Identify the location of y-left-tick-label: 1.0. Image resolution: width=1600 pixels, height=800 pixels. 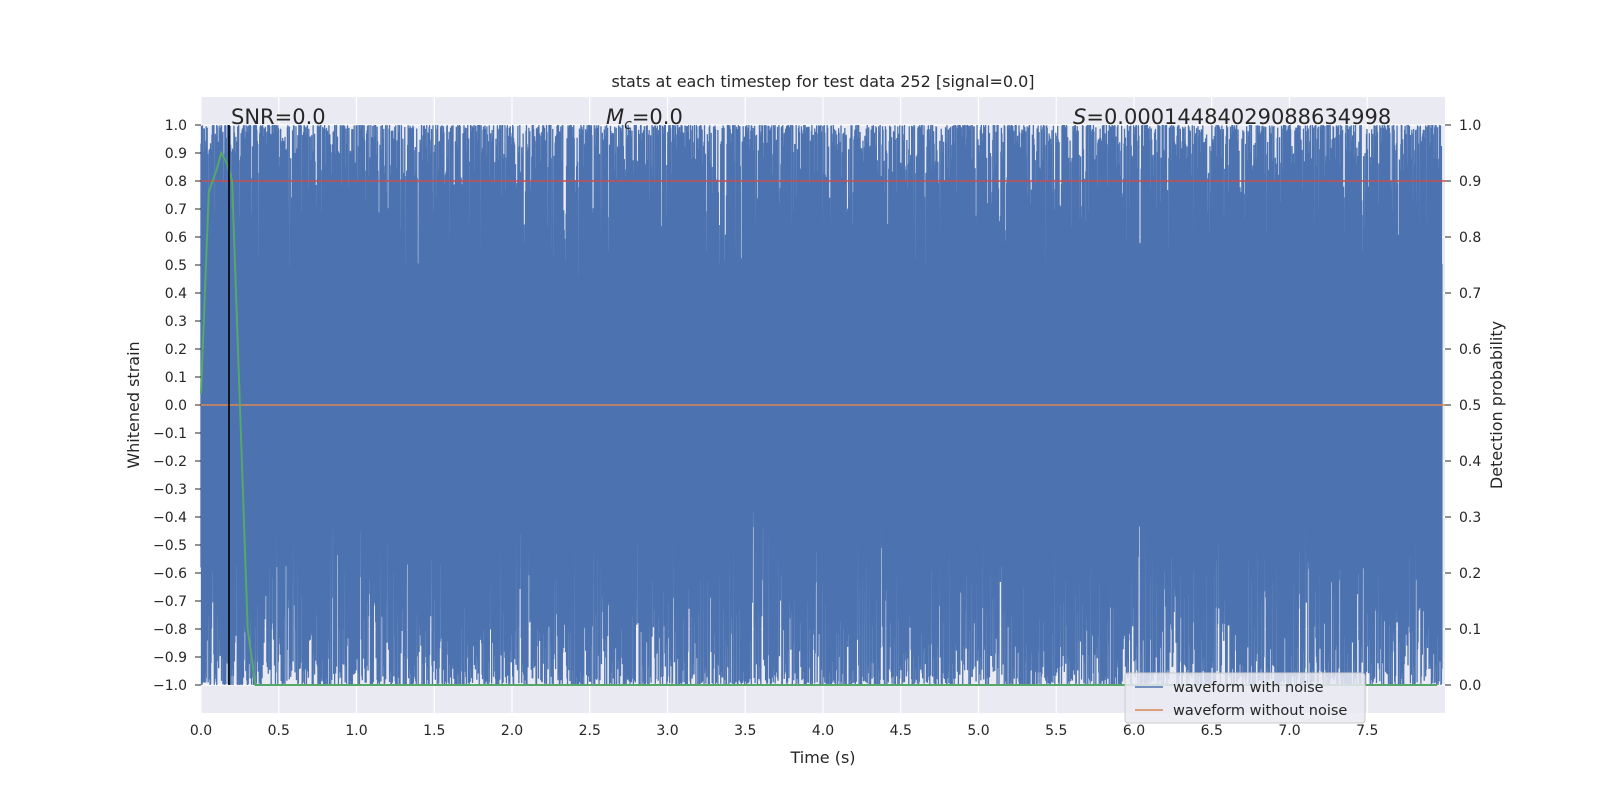
(176, 126).